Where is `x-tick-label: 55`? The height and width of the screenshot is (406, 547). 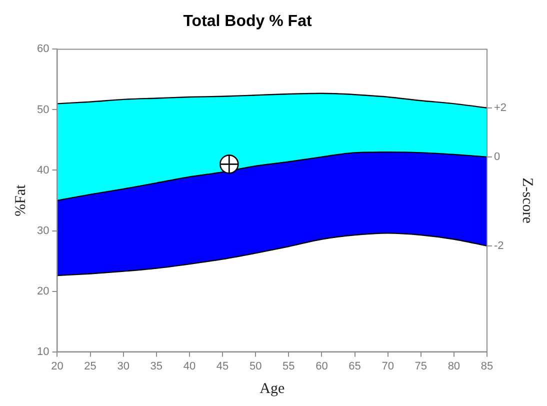
x-tick-label: 55 is located at coordinates (288, 366).